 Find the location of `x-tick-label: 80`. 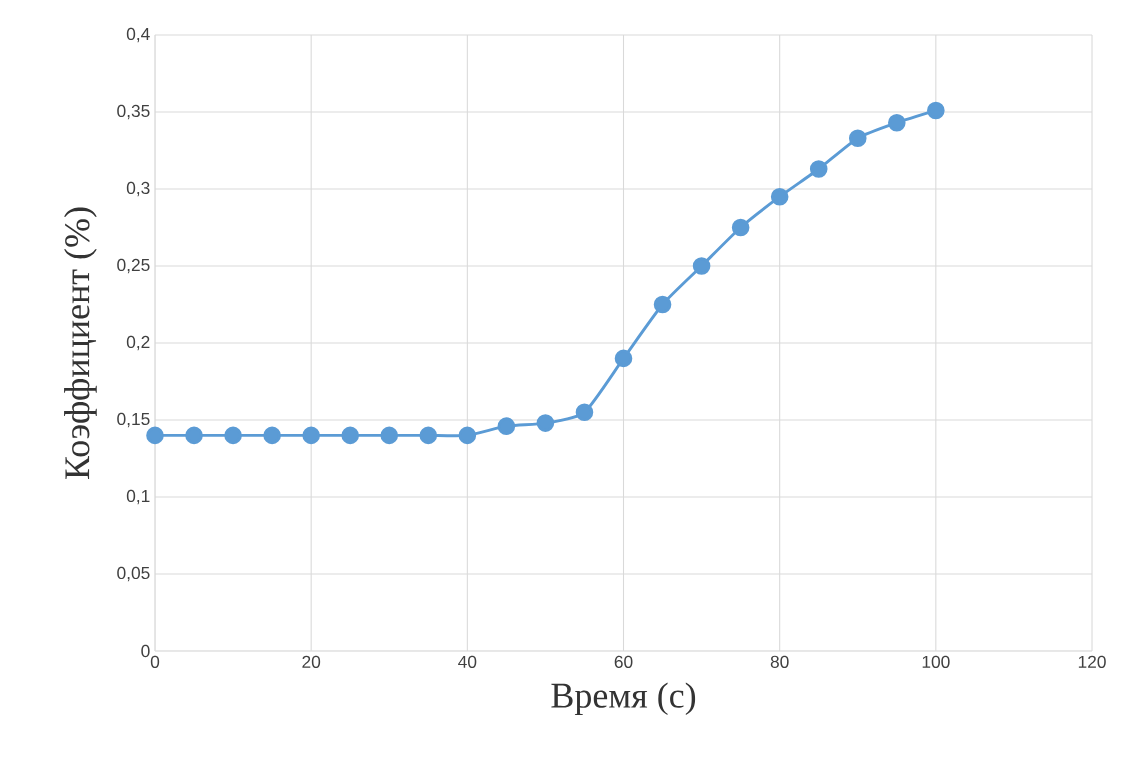

x-tick-label: 80 is located at coordinates (779, 661).